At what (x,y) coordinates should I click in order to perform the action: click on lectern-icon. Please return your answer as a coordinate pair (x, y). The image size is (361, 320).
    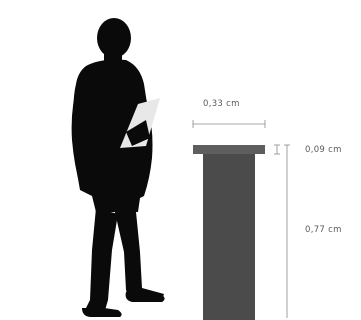
    Looking at the image, I should click on (229, 232).